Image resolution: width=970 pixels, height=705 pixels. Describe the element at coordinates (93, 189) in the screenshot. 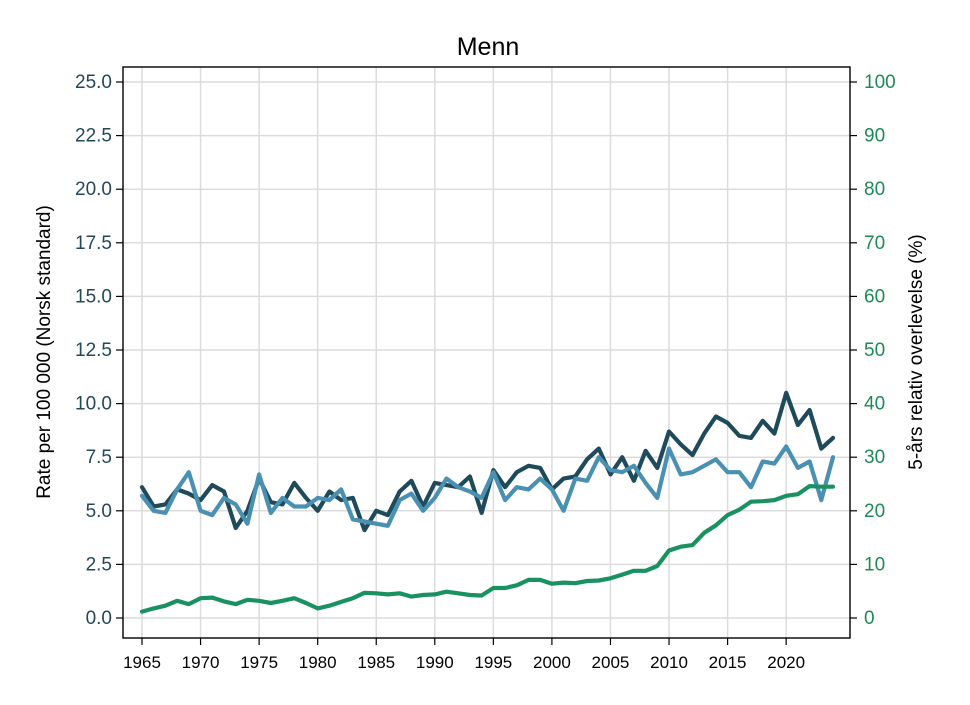

I see `y-tick-label-left: 20.0` at that location.